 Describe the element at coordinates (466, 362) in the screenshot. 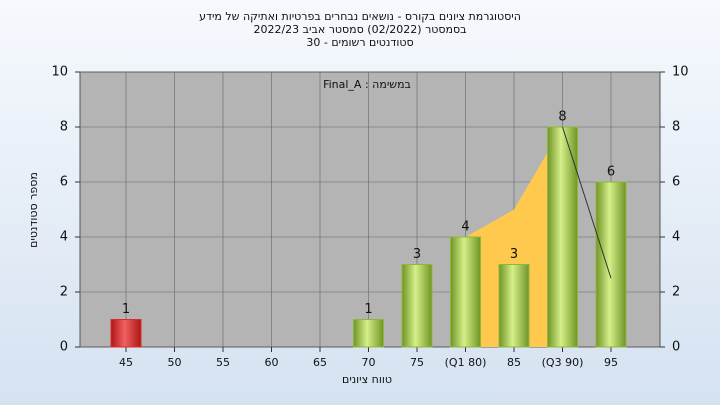

I see `x-tick-label: (Q1 80)` at that location.